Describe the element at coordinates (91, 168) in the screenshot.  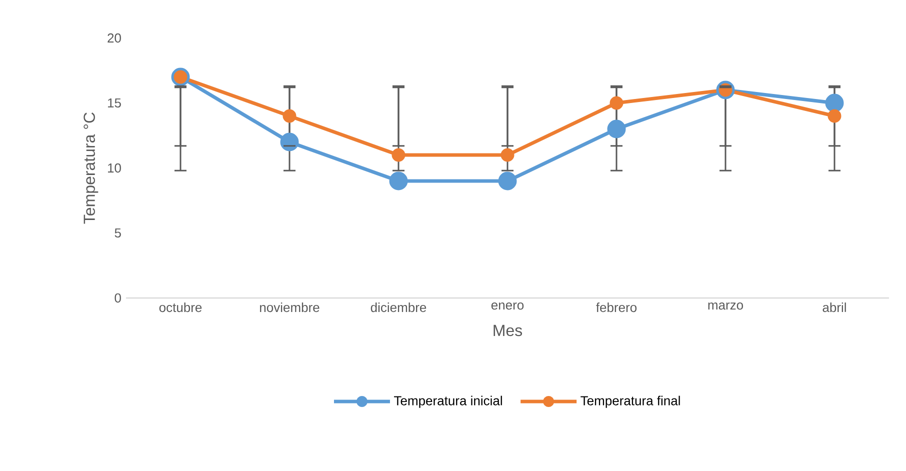
I see `y-axis-title: Temperatura °C` at that location.